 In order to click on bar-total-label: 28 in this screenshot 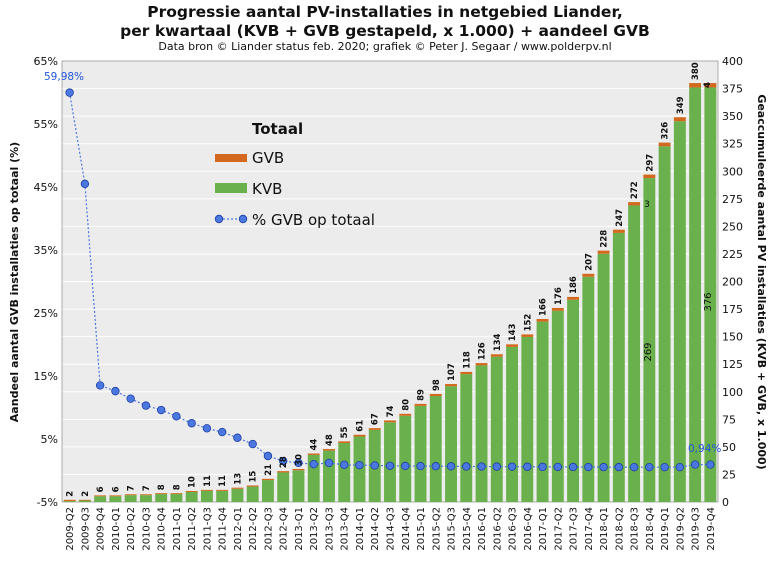, I will do `click(284, 462)`.